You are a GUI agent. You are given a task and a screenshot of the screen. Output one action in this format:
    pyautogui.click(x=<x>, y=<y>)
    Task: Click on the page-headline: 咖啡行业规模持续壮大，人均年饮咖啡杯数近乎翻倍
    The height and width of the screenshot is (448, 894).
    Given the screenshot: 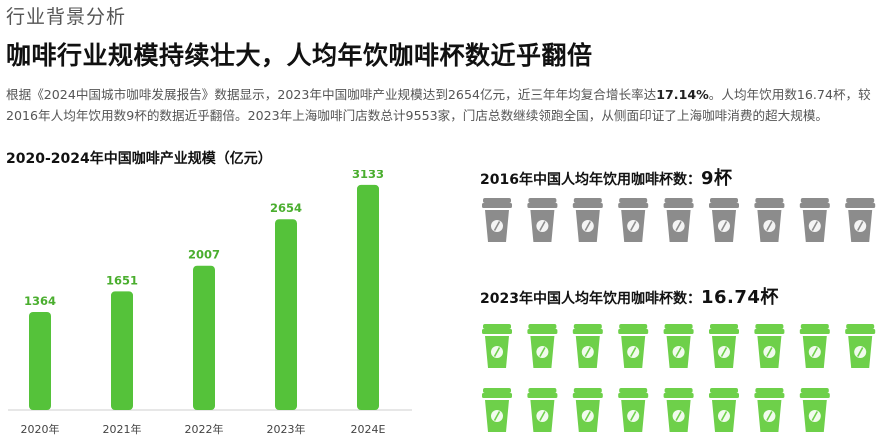 What is the action you would take?
    pyautogui.click(x=299, y=55)
    